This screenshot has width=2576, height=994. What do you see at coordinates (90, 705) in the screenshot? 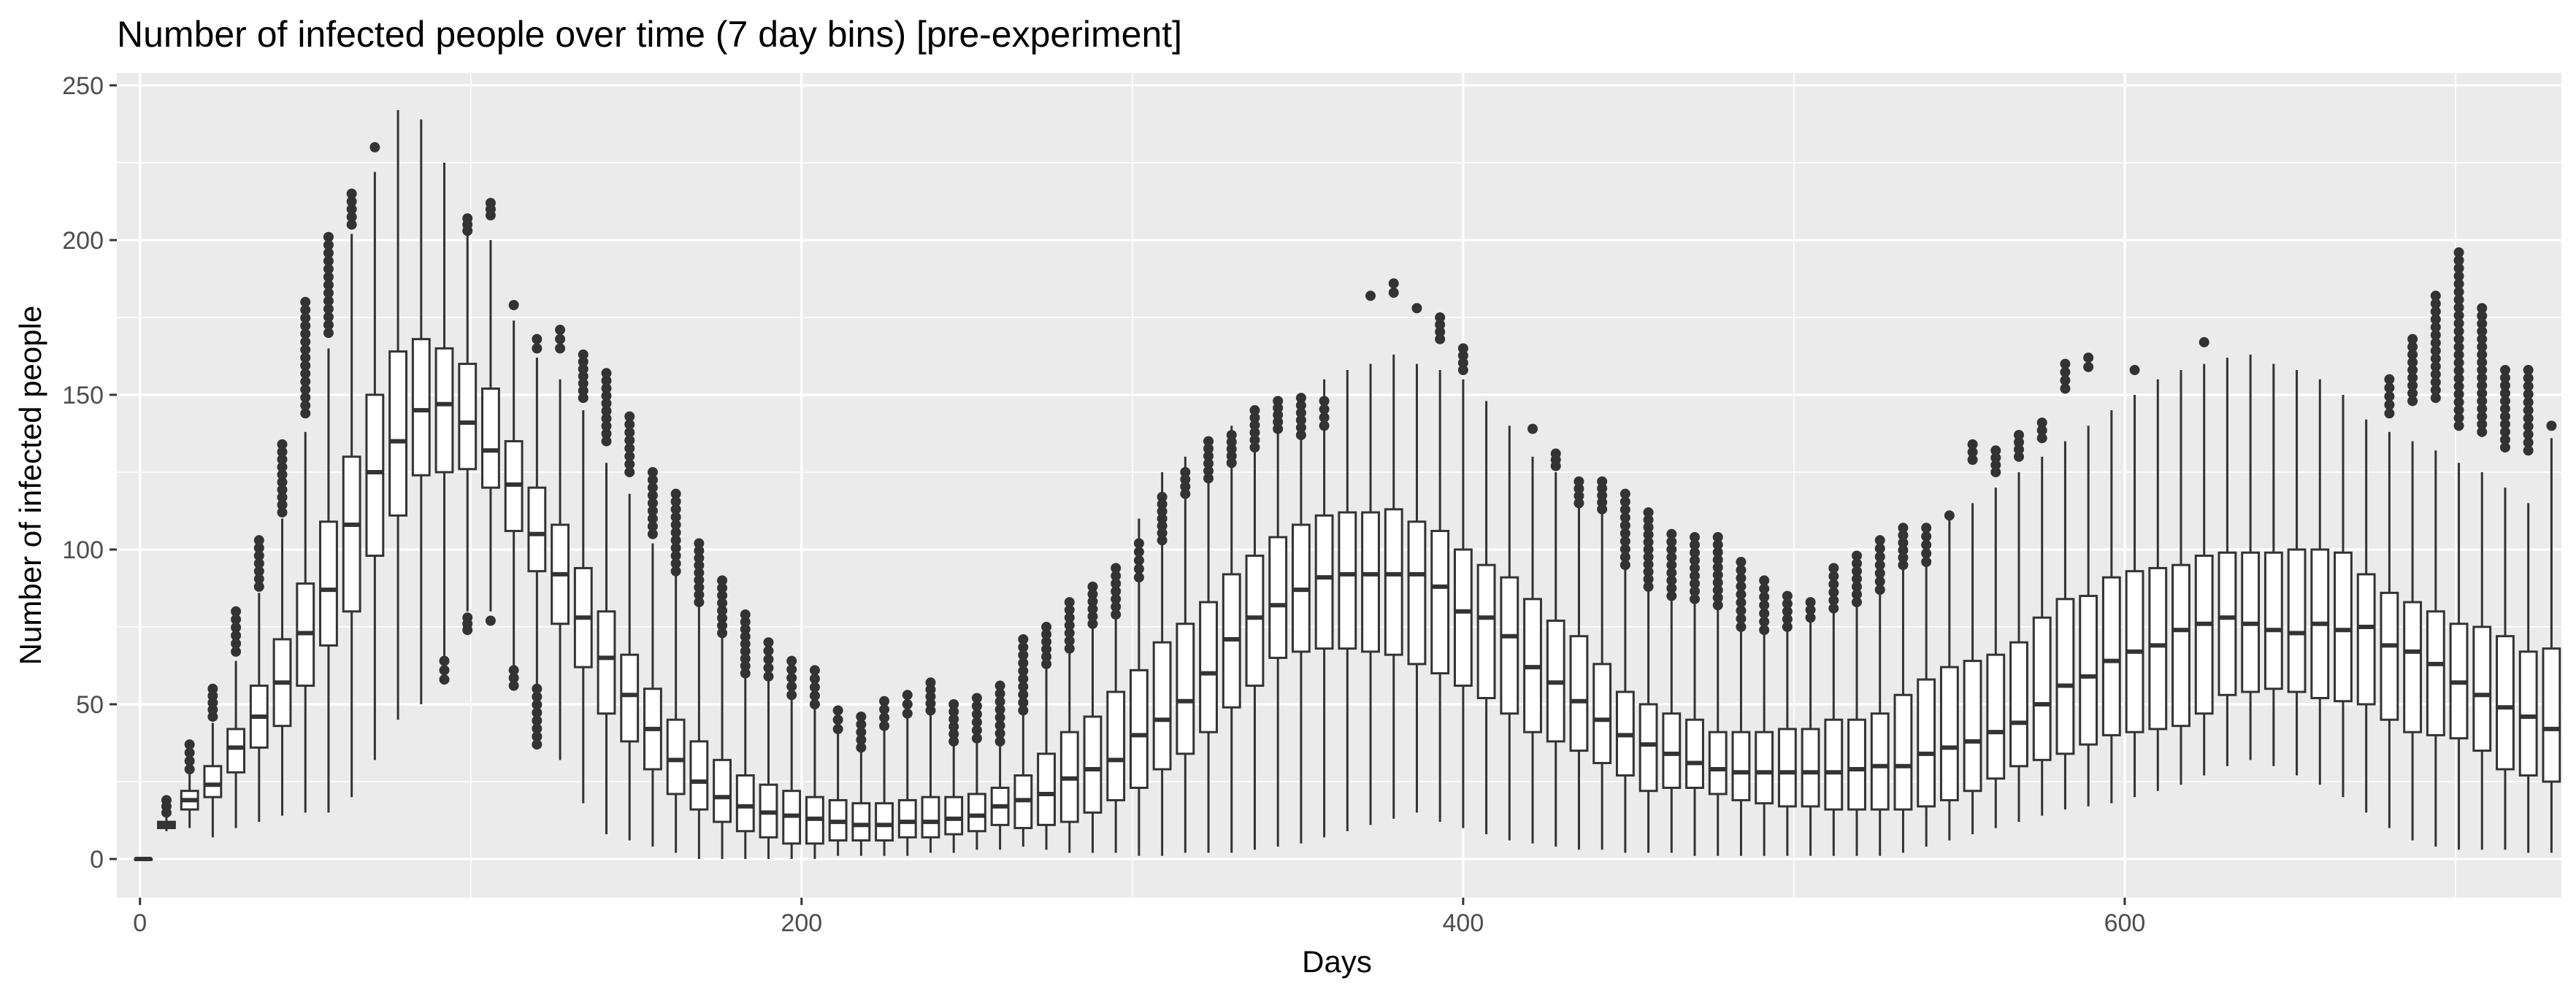
I see `y-tick-label: 50` at bounding box center [90, 705].